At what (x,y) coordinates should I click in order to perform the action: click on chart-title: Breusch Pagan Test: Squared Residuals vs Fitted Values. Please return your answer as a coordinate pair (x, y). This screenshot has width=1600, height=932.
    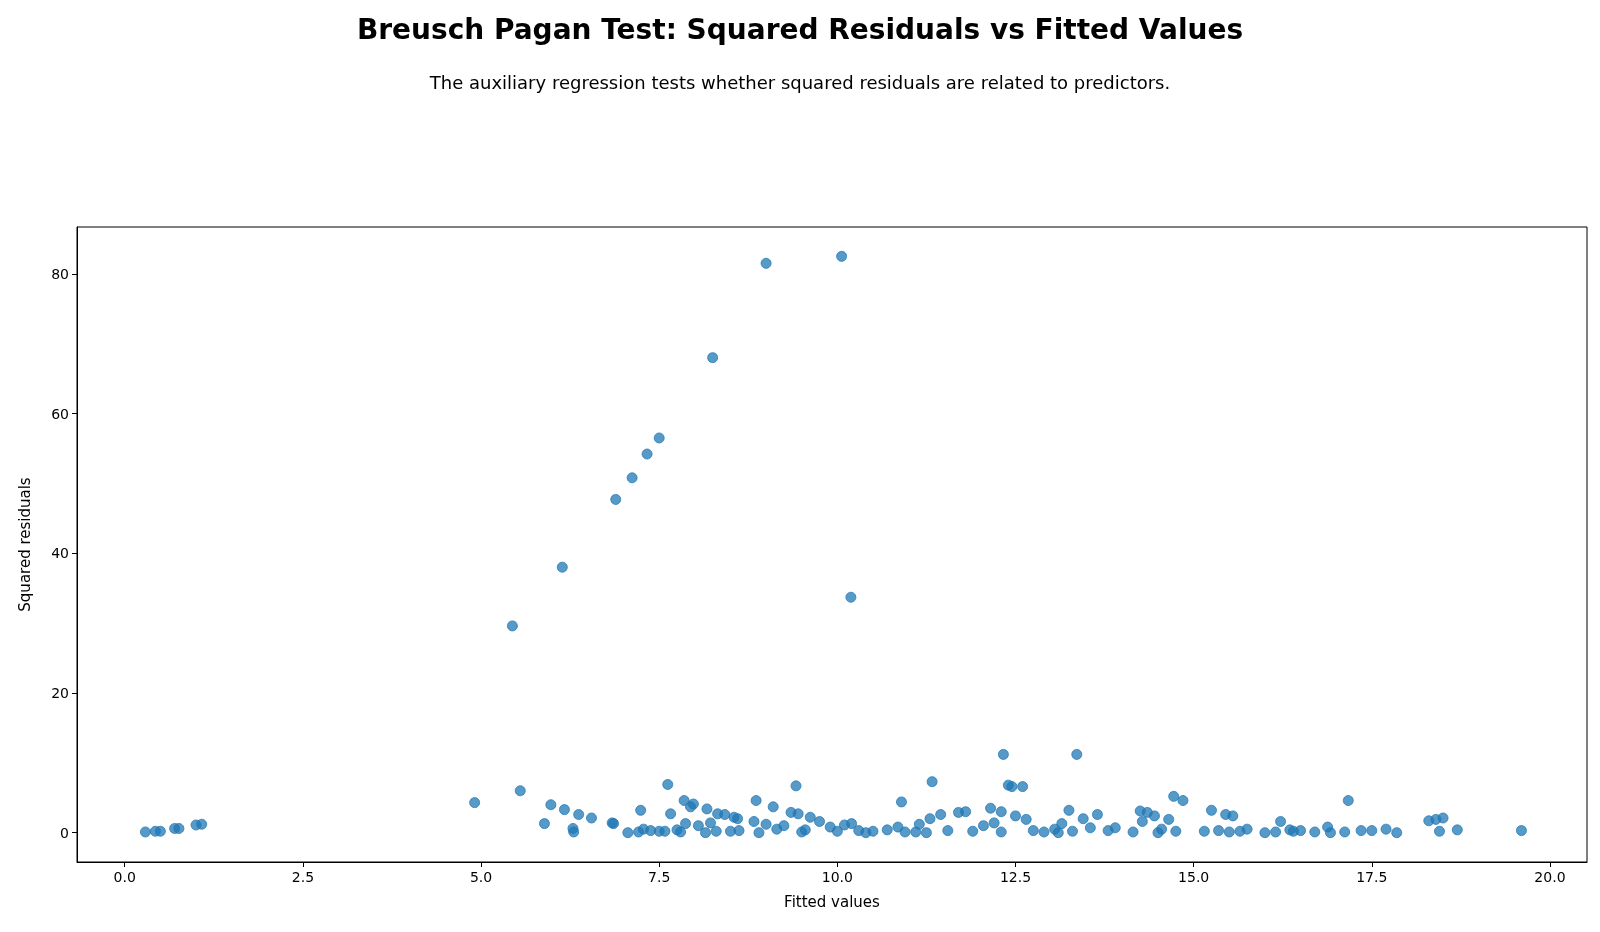
    Looking at the image, I should click on (800, 29).